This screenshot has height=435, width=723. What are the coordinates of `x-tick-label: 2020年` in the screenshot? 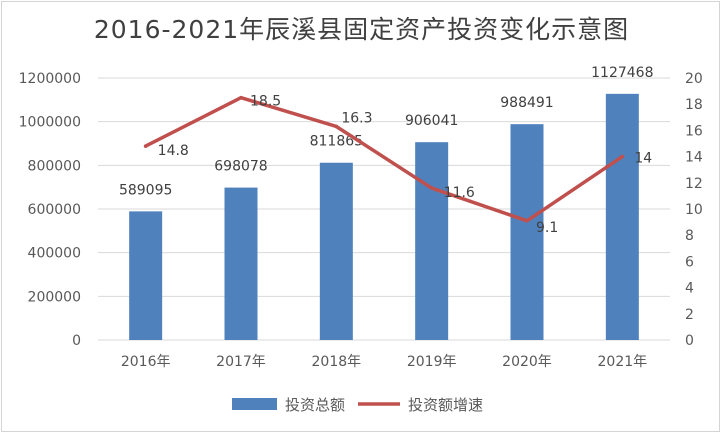 It's located at (527, 362).